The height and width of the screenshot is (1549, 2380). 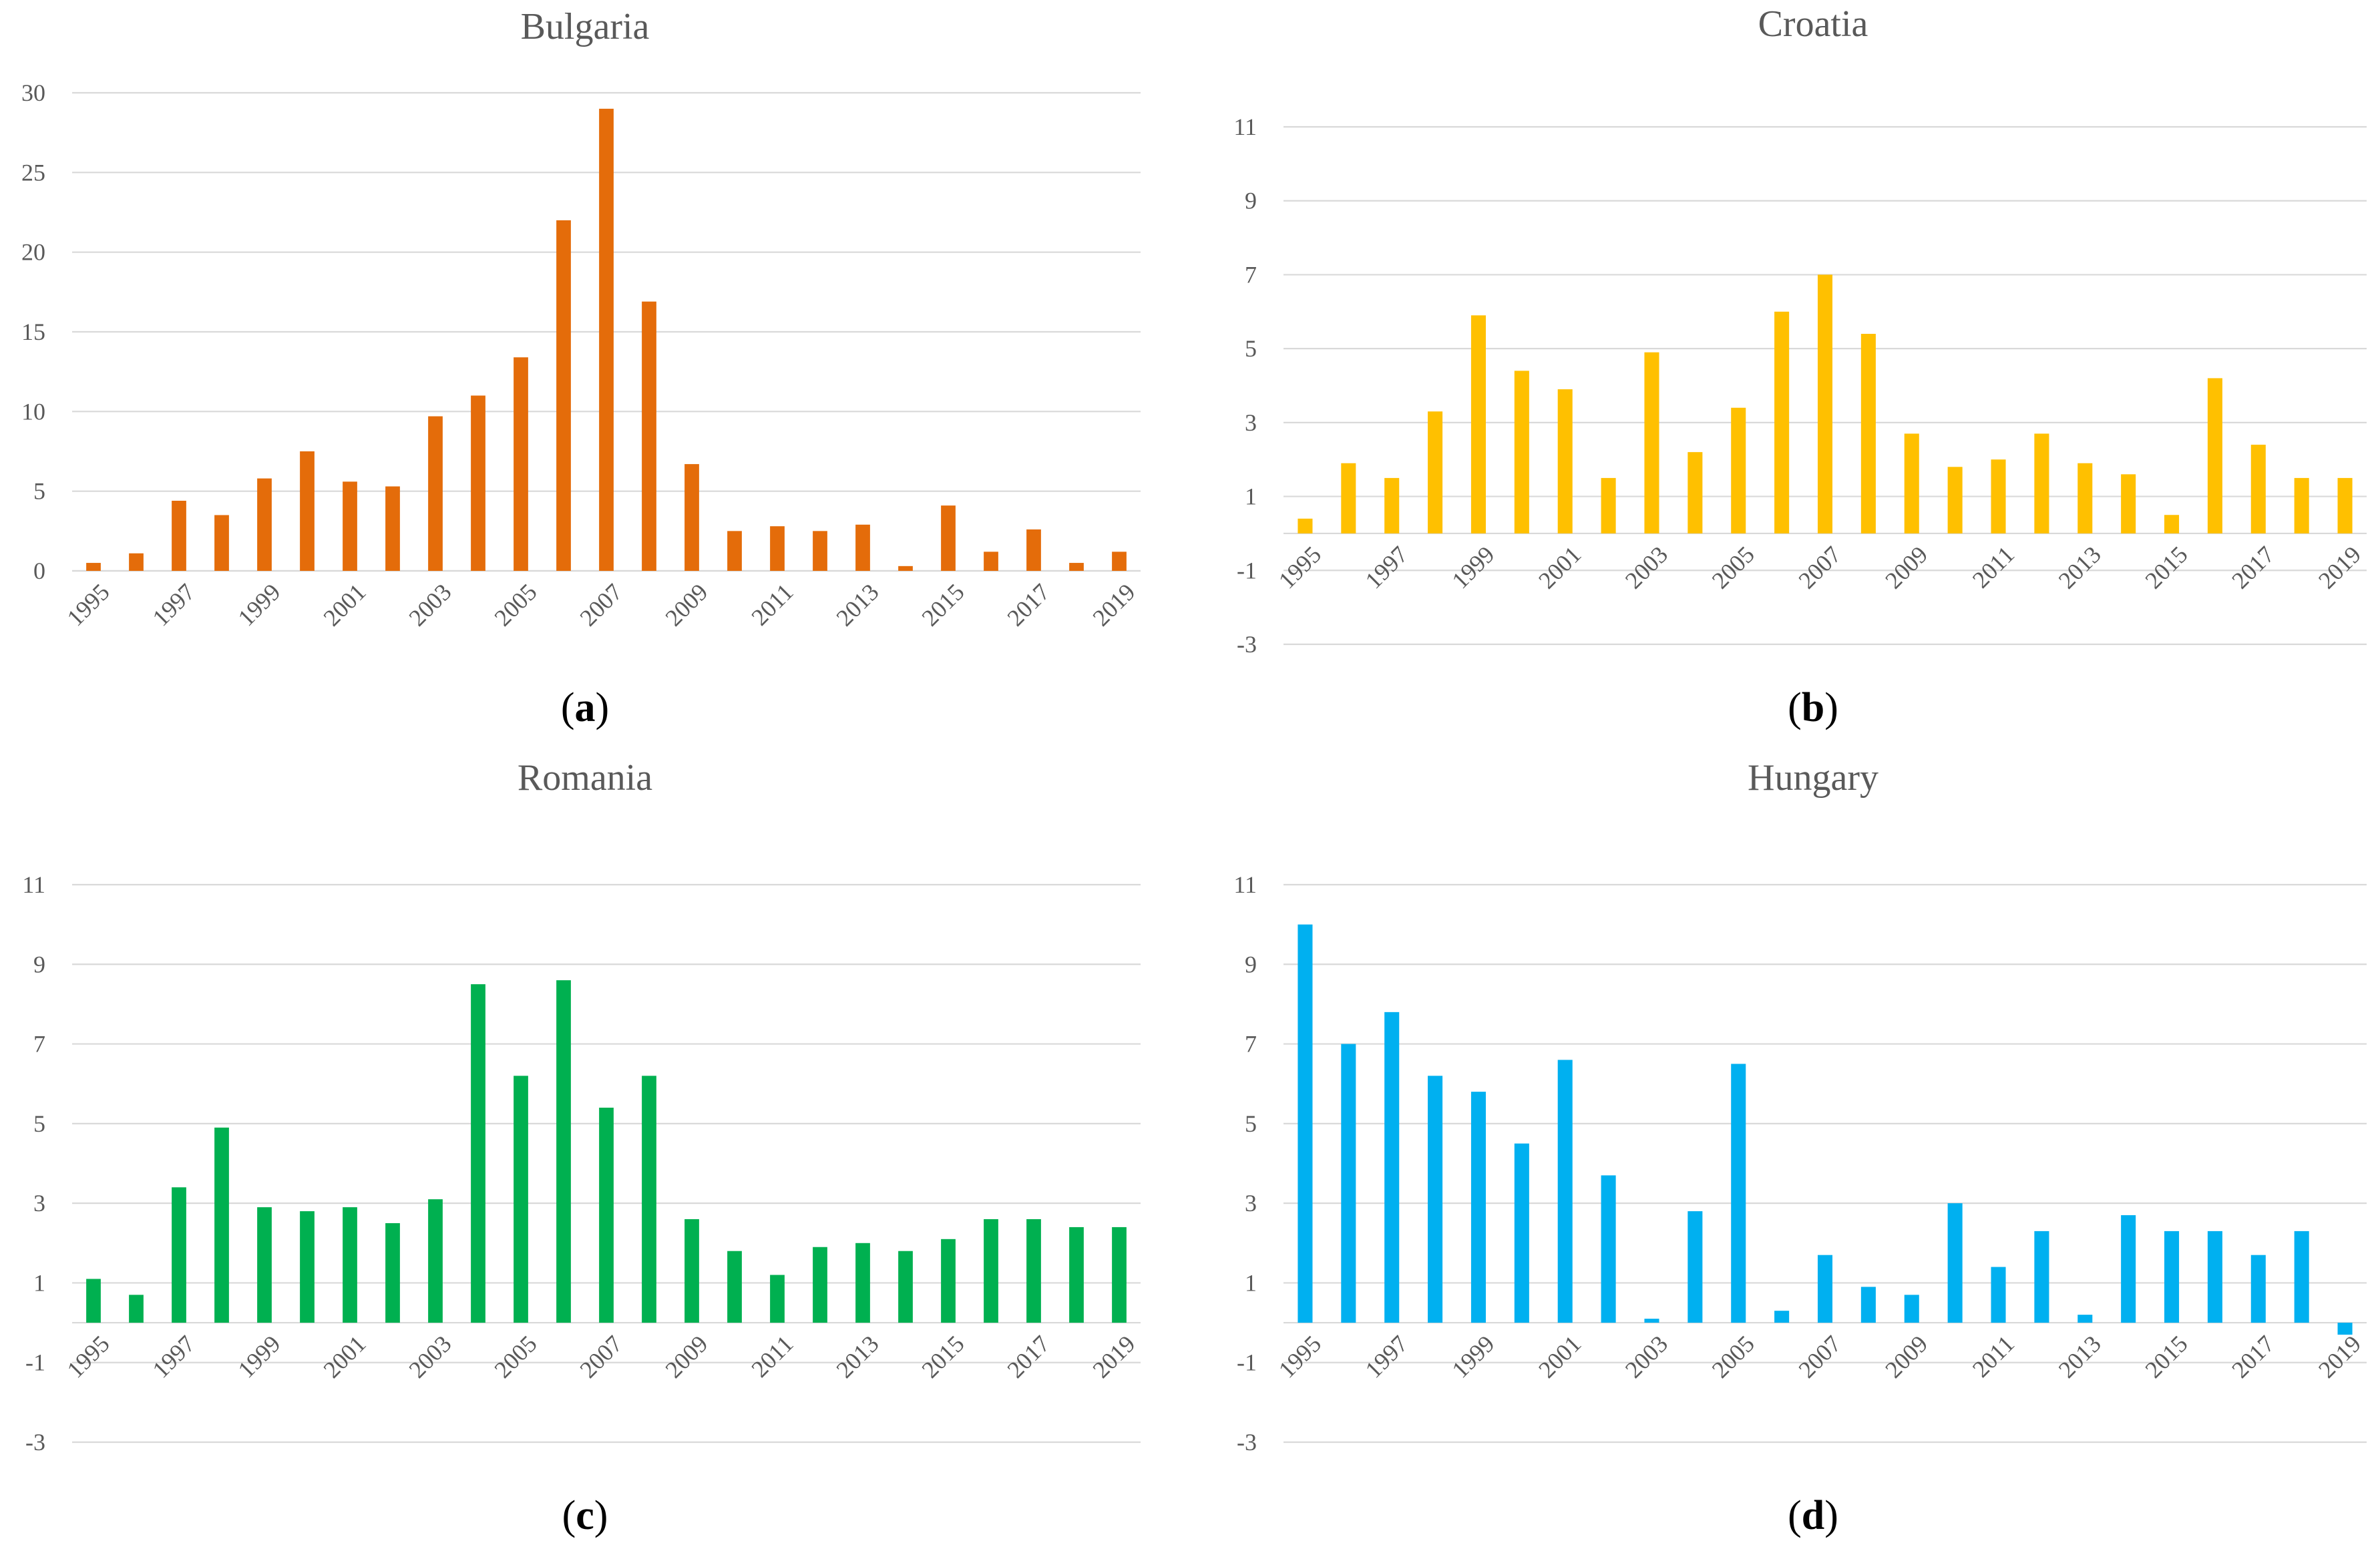 I want to click on y-tick-label: 30, so click(x=33, y=93).